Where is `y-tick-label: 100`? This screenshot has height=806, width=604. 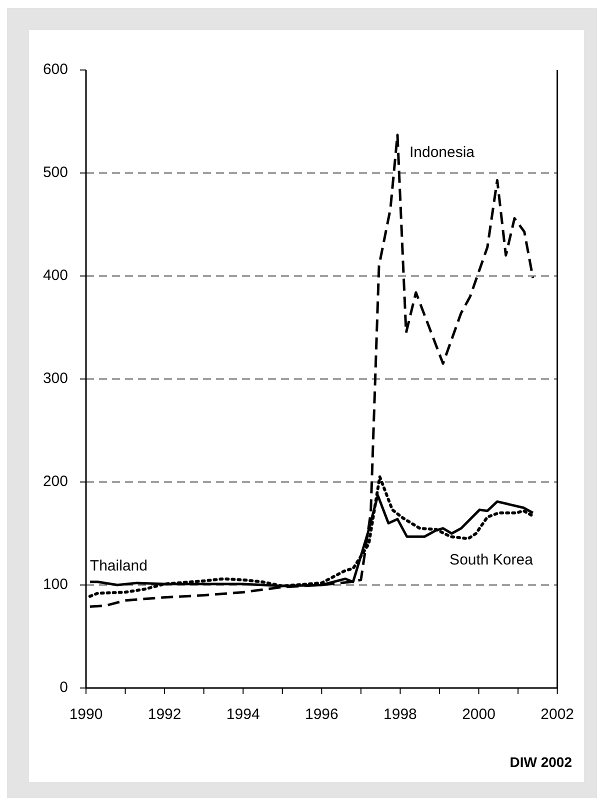 y-tick-label: 100 is located at coordinates (55, 585).